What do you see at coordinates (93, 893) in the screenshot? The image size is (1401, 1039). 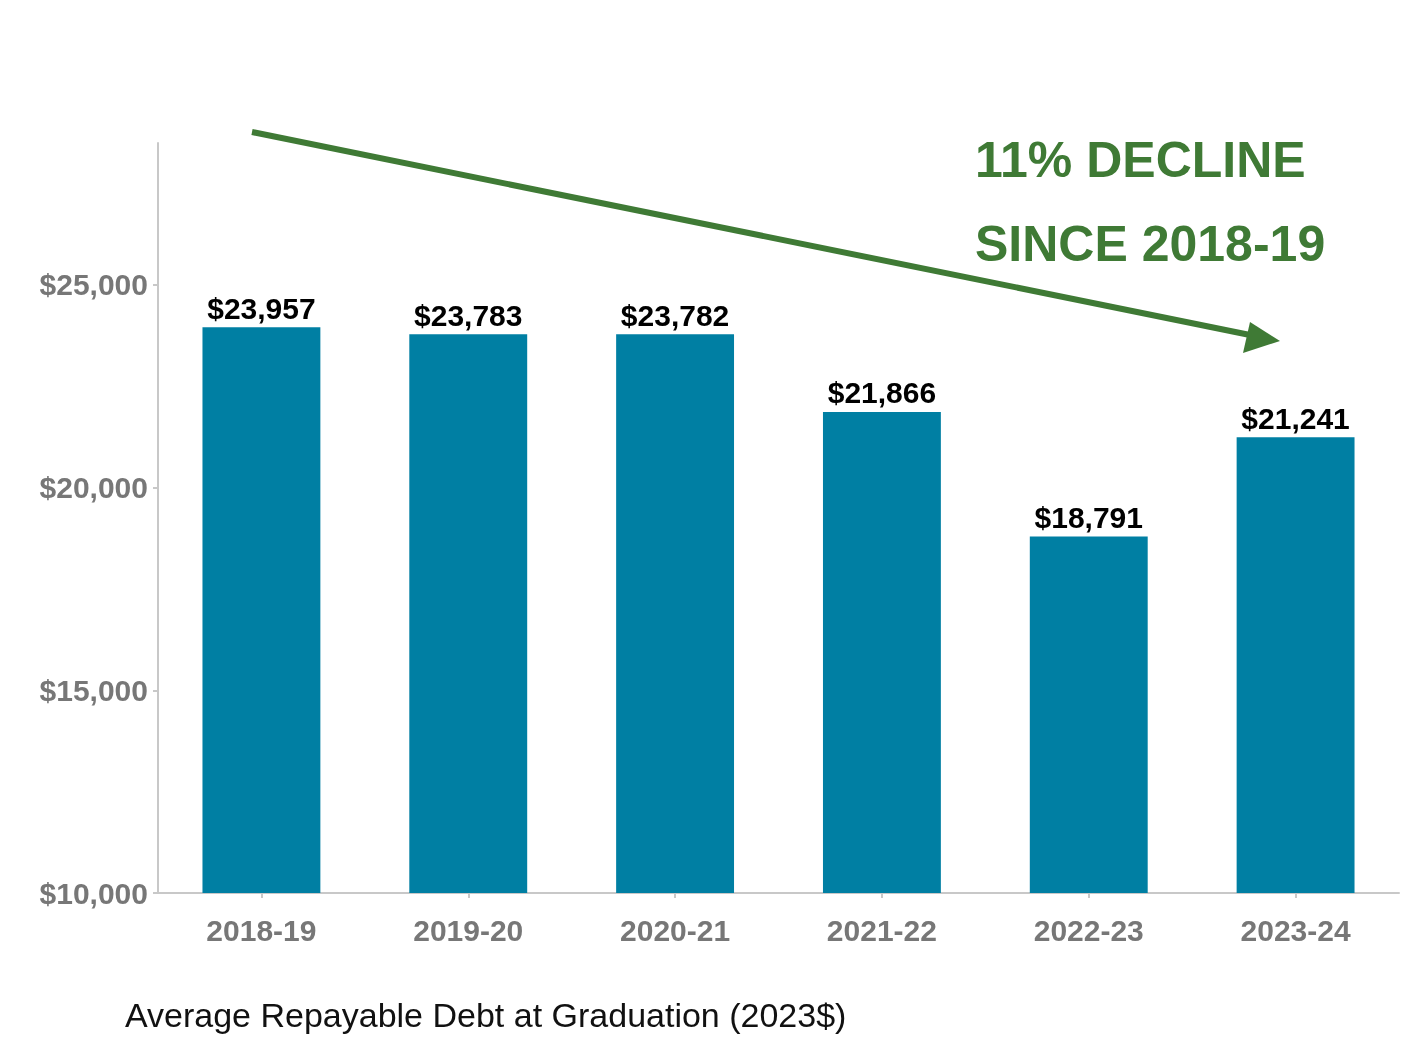 I see `y-tick-label: $10,000` at bounding box center [93, 893].